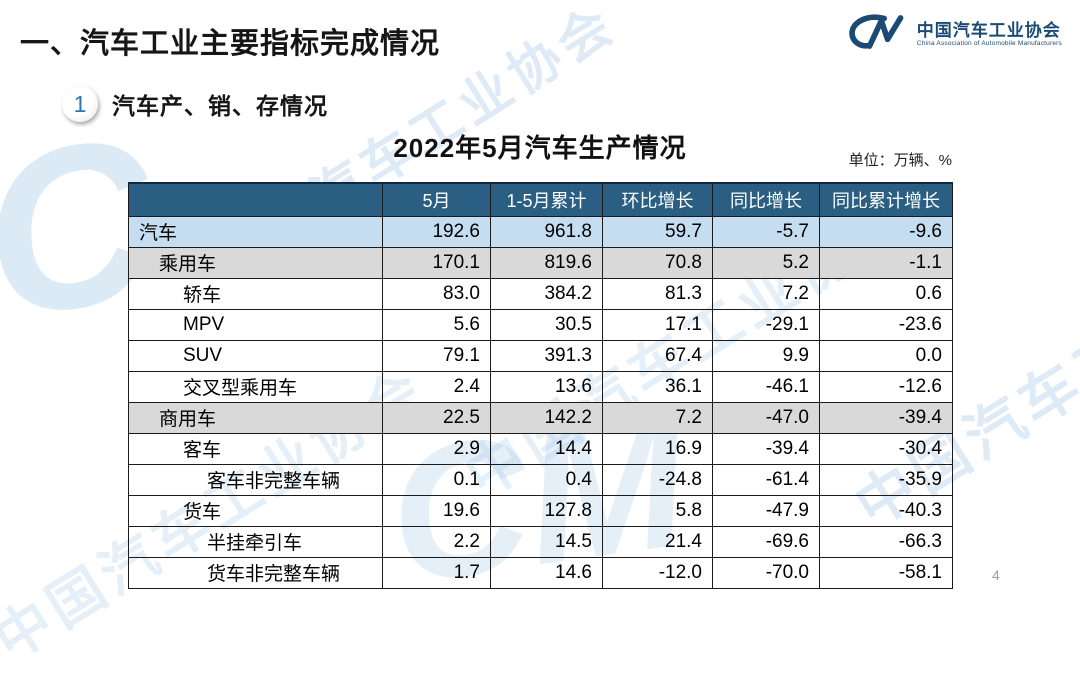 Image resolution: width=1080 pixels, height=676 pixels. What do you see at coordinates (766, 479) in the screenshot?
I see `value-cell: -61.4` at bounding box center [766, 479].